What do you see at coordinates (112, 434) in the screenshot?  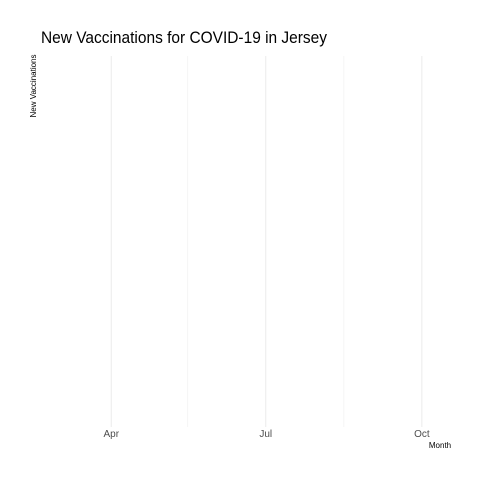 I see `x-tick-label: Apr` at bounding box center [112, 434].